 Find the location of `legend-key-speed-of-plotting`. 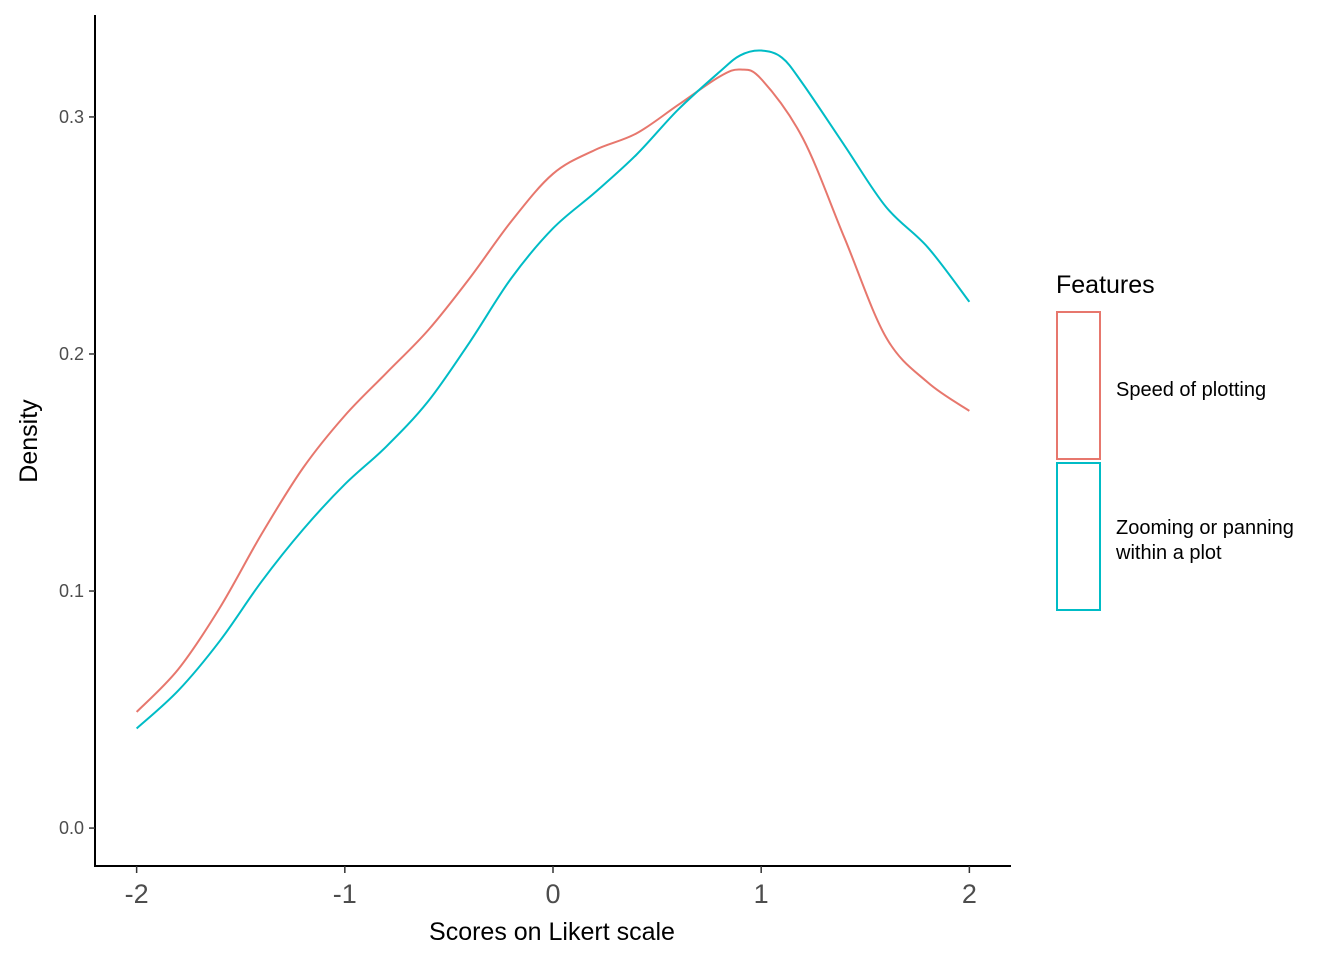

legend-key-speed-of-plotting is located at coordinates (1078, 385).